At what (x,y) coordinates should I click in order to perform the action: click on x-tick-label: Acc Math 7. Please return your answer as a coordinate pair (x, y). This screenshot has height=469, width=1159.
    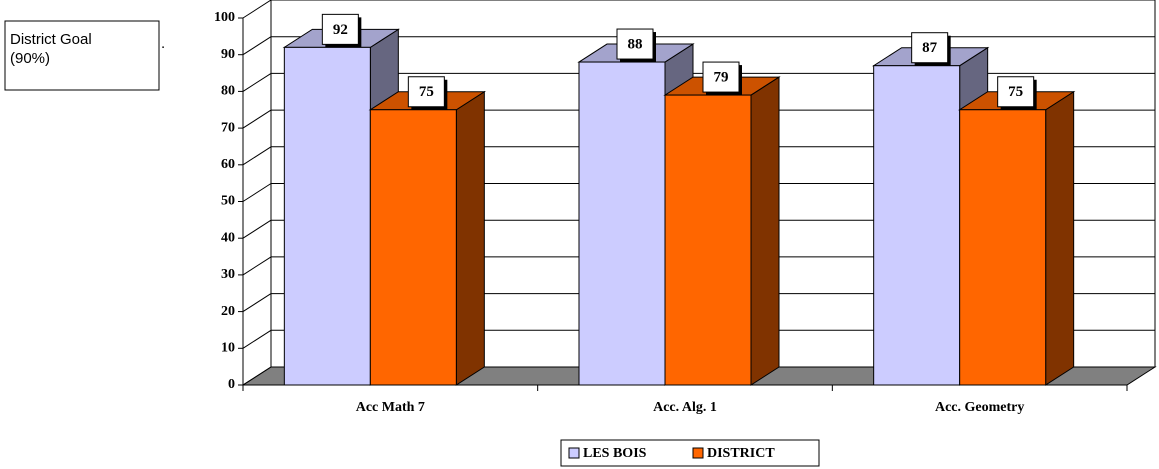
    Looking at the image, I should click on (390, 407).